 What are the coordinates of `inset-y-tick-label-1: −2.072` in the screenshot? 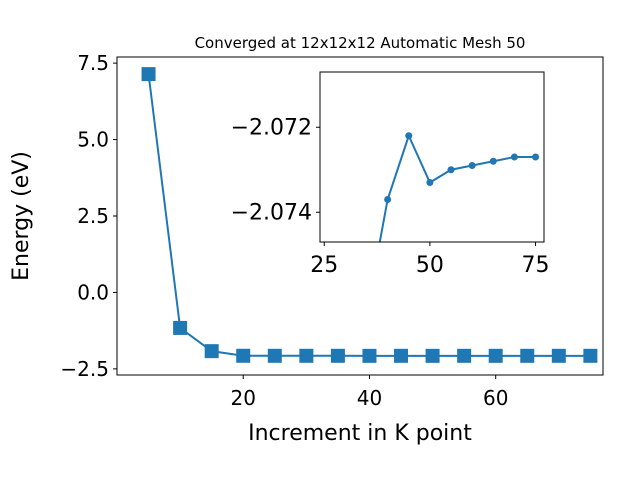 It's located at (271, 127).